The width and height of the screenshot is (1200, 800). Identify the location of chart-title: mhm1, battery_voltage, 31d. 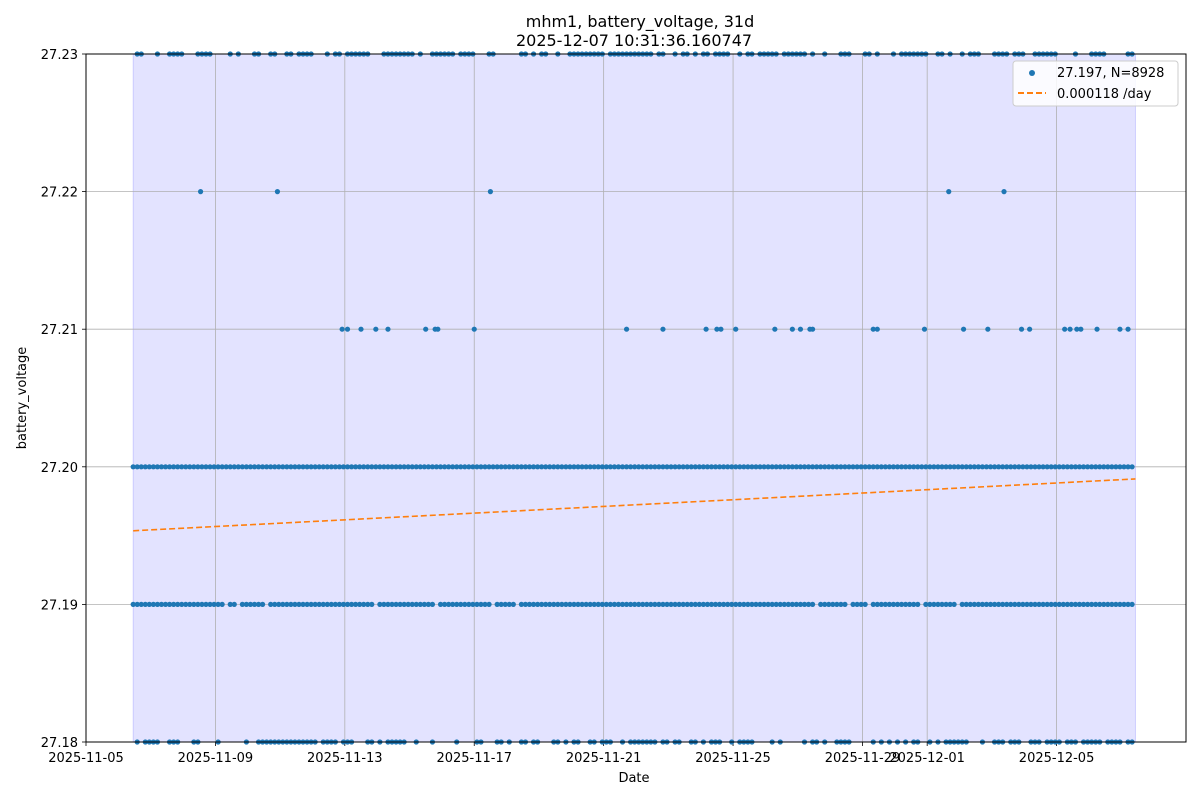
(640, 22).